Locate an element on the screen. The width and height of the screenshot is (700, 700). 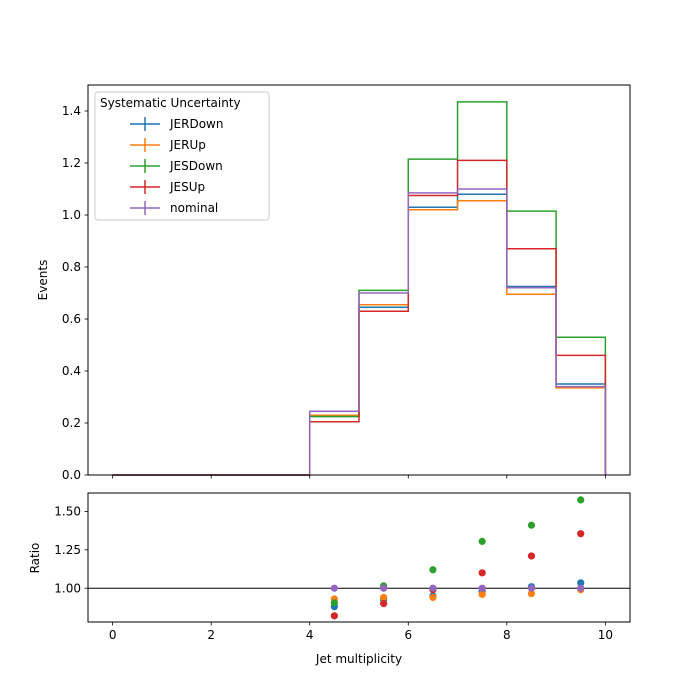
legend-entry-jesdown: JESDown is located at coordinates (176, 166).